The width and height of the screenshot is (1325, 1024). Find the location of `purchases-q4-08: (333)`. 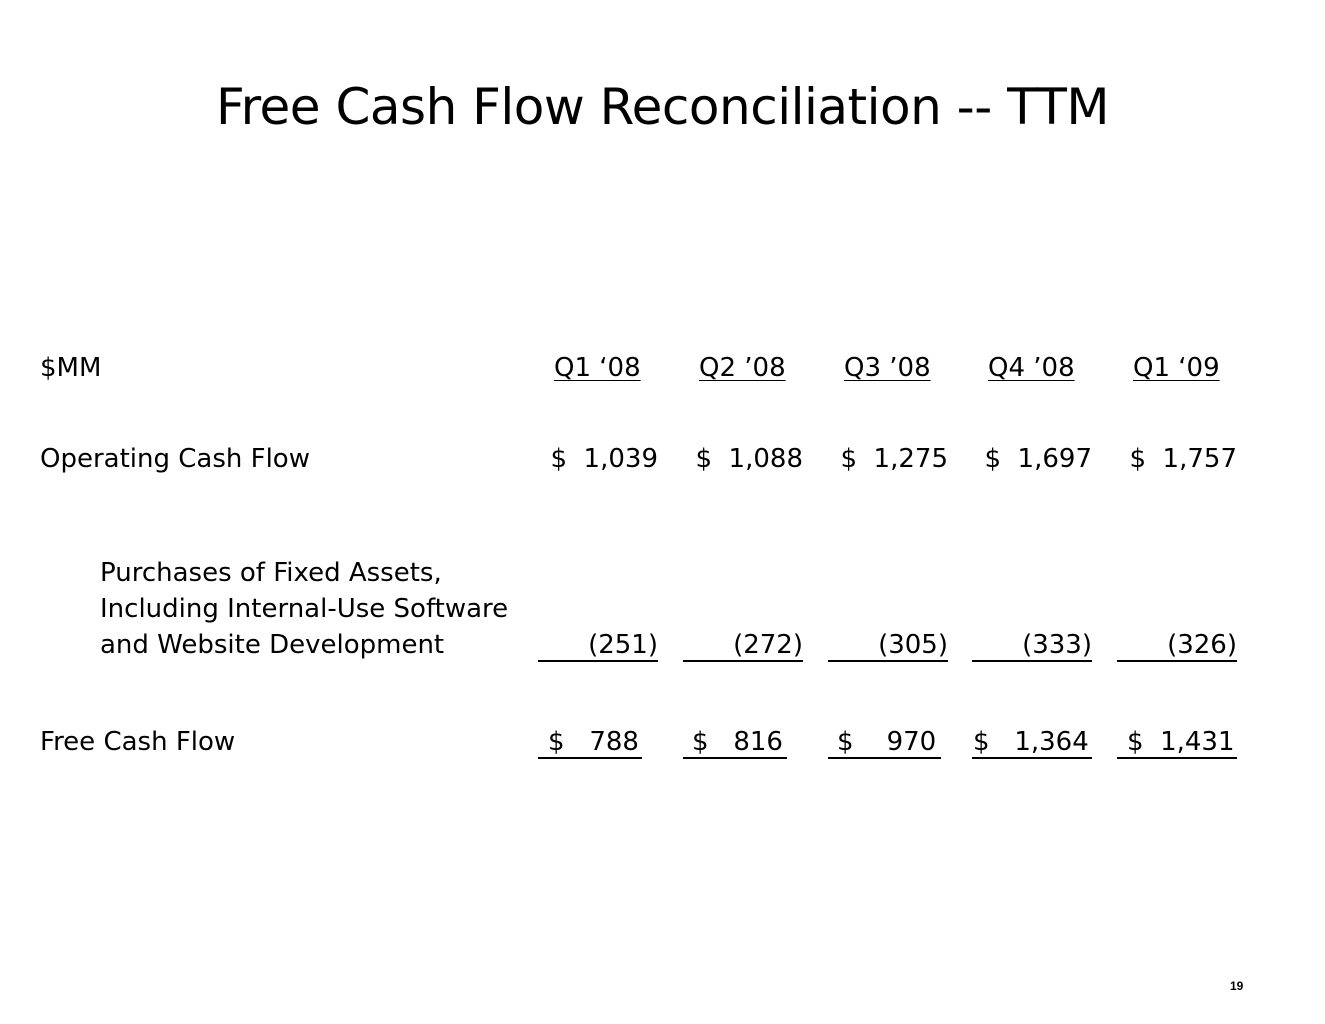

purchases-q4-08: (333) is located at coordinates (1057, 645).